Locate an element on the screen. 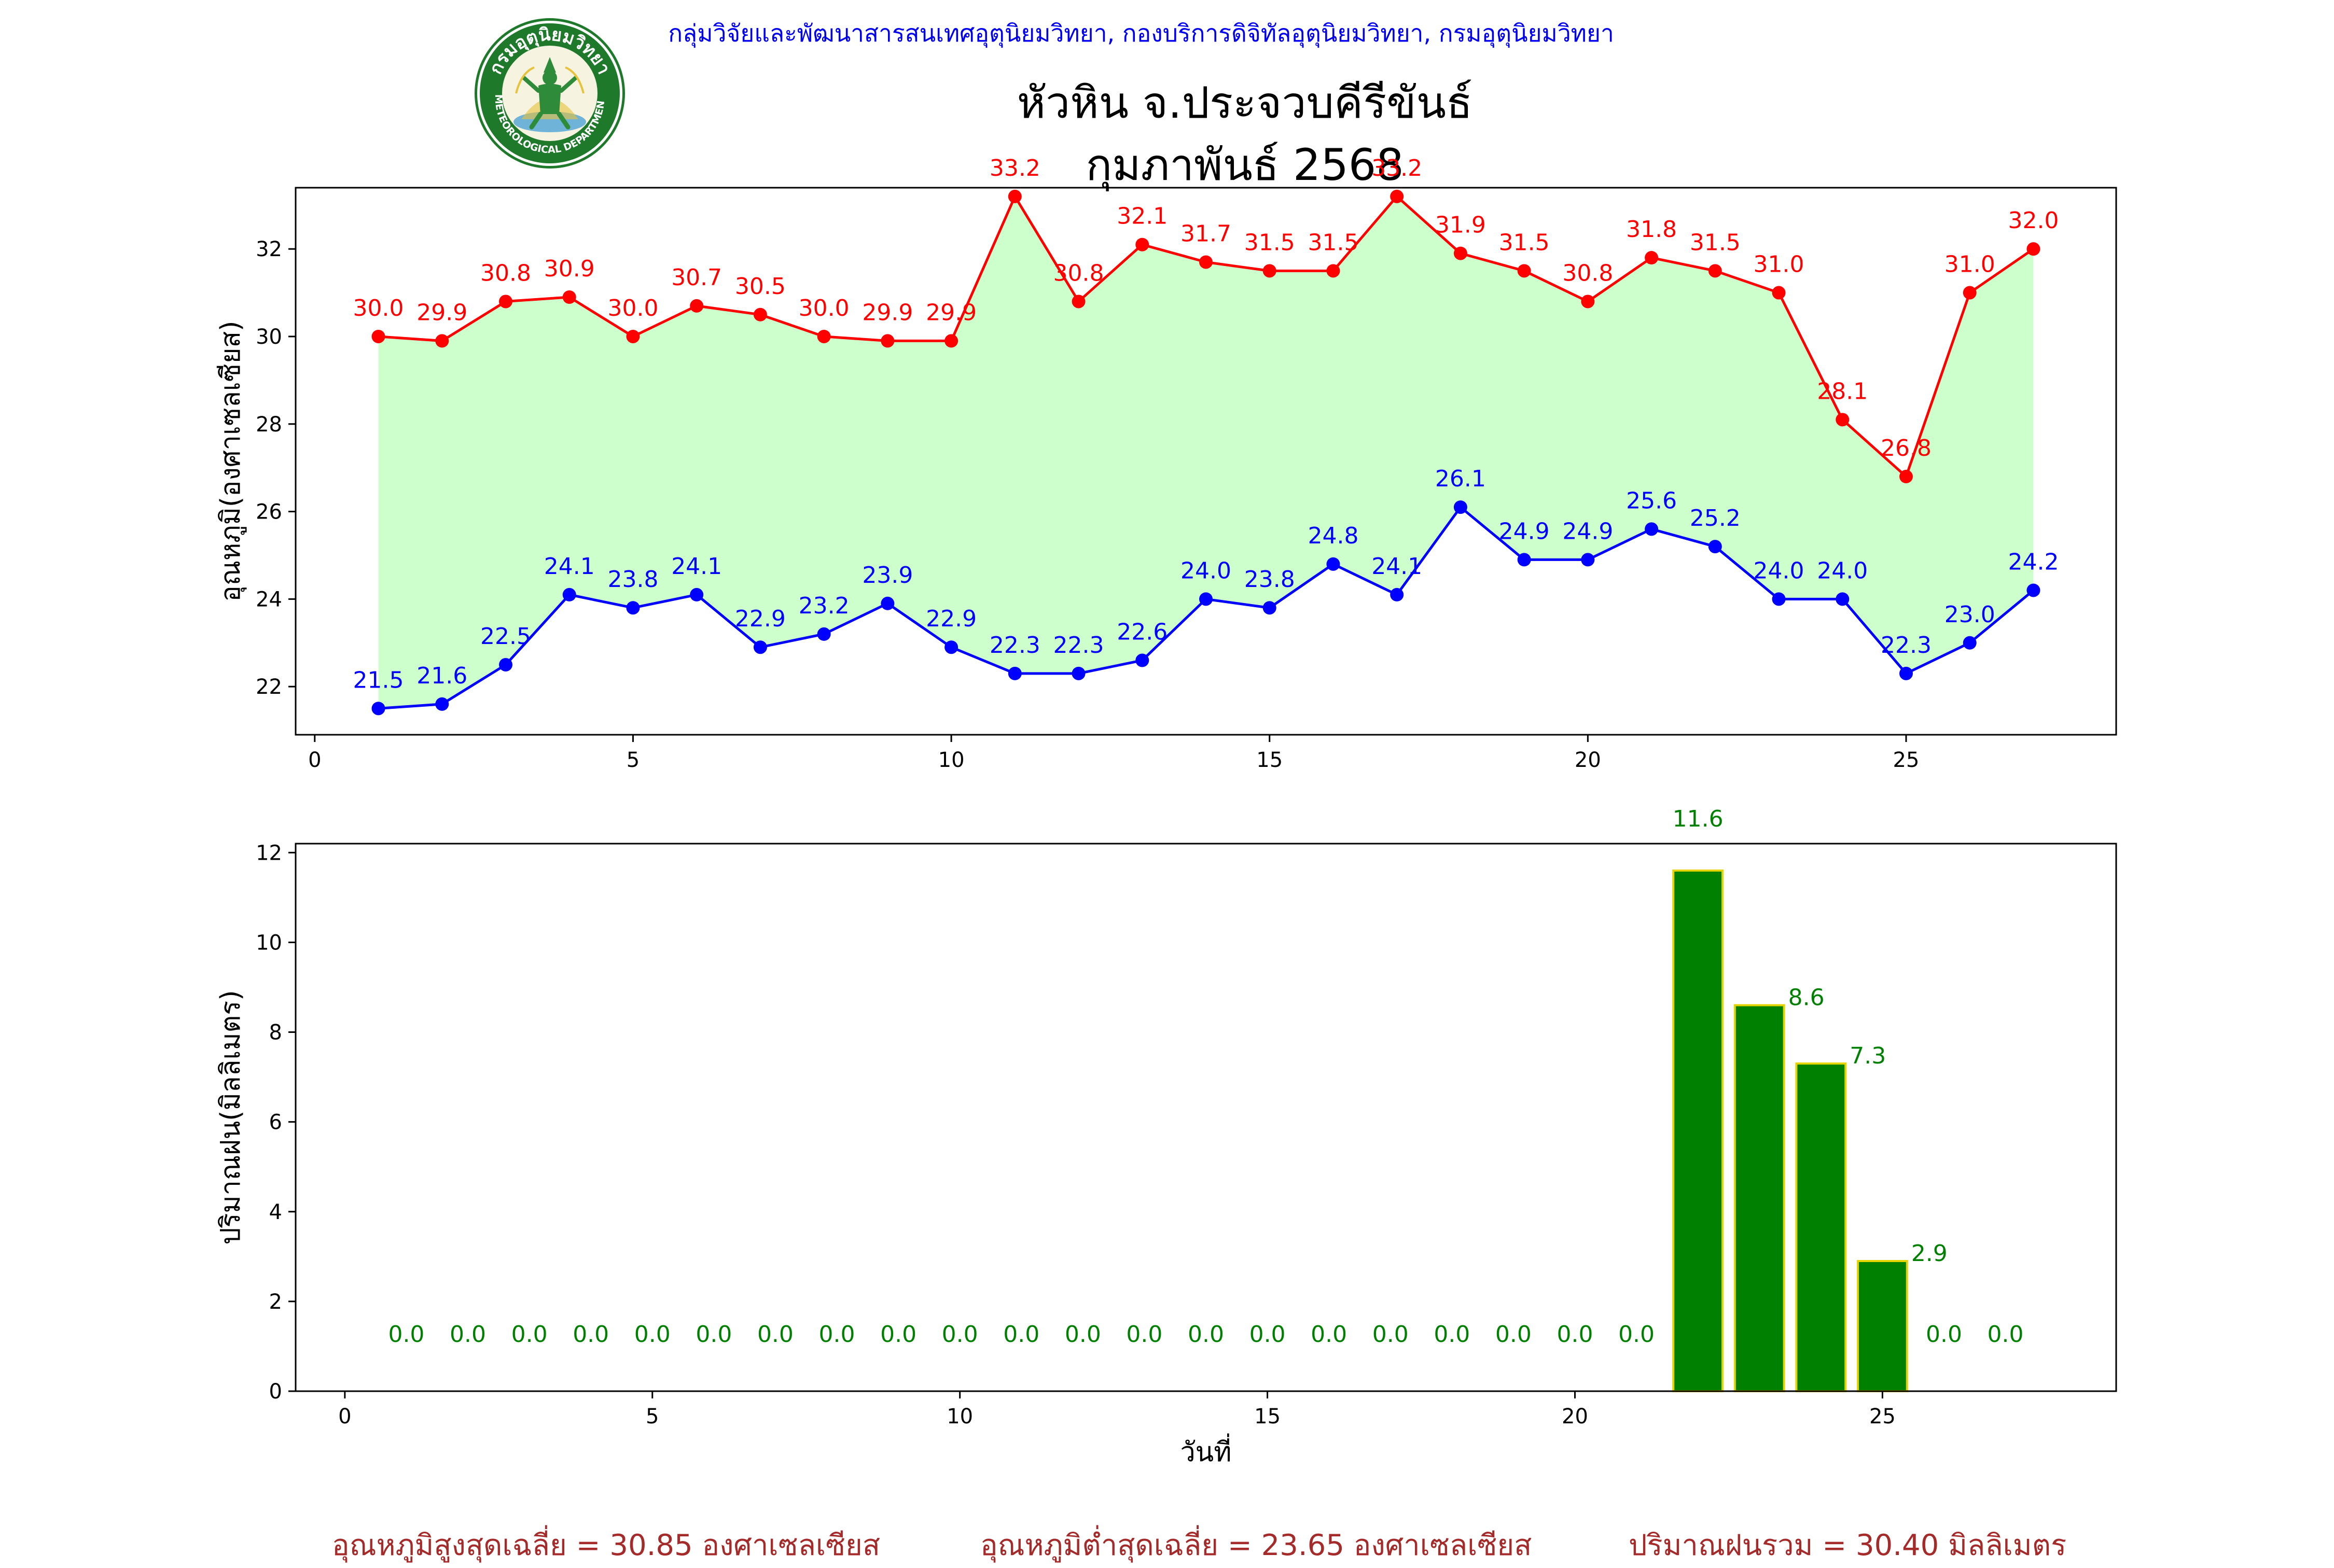 Image resolution: width=2334 pixels, height=1568 pixels. rain-y-tick-label: 10 is located at coordinates (269, 943).